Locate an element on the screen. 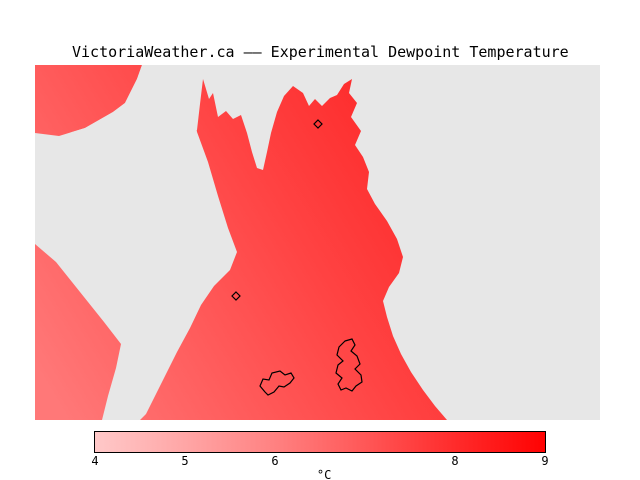 The image size is (640, 480). colorbar-gradient-bar is located at coordinates (320, 442).